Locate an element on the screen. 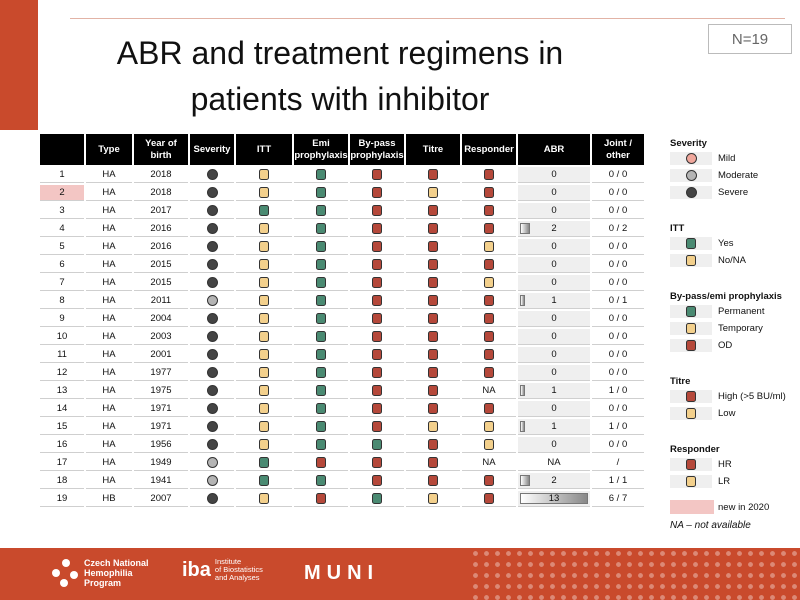 This screenshot has width=800, height=600. iba-text: Institute of Biostatistics and Analyses is located at coordinates (239, 570).